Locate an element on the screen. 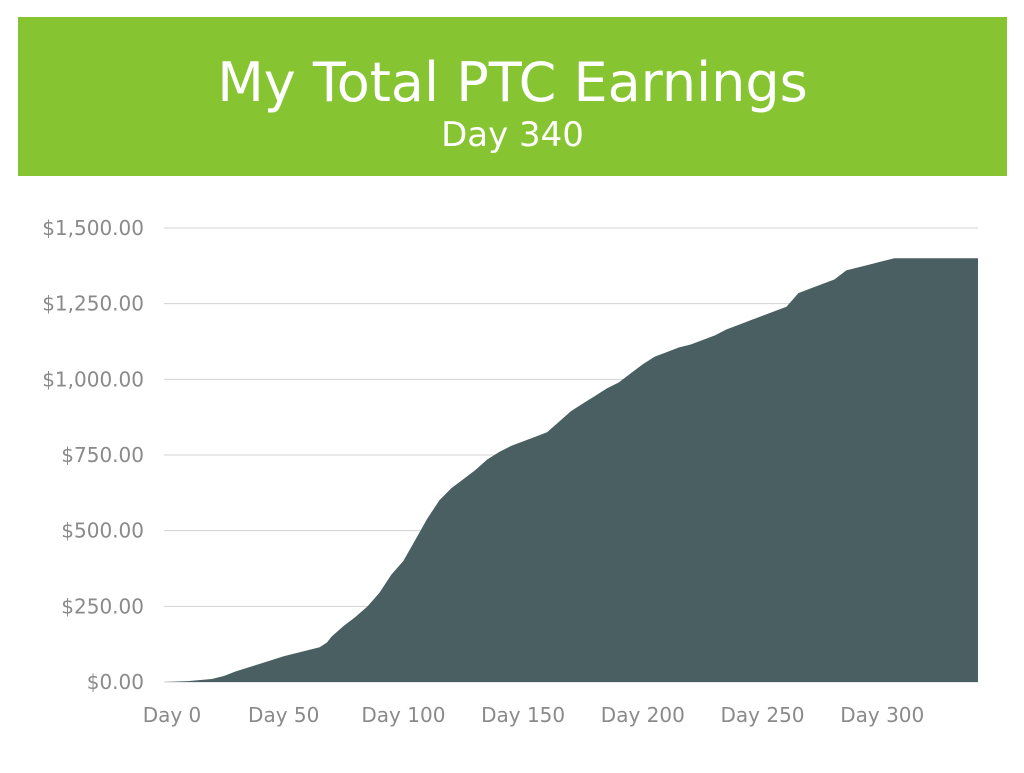 Image resolution: width=1024 pixels, height=773 pixels. x-tick-label: Day 0 is located at coordinates (172, 715).